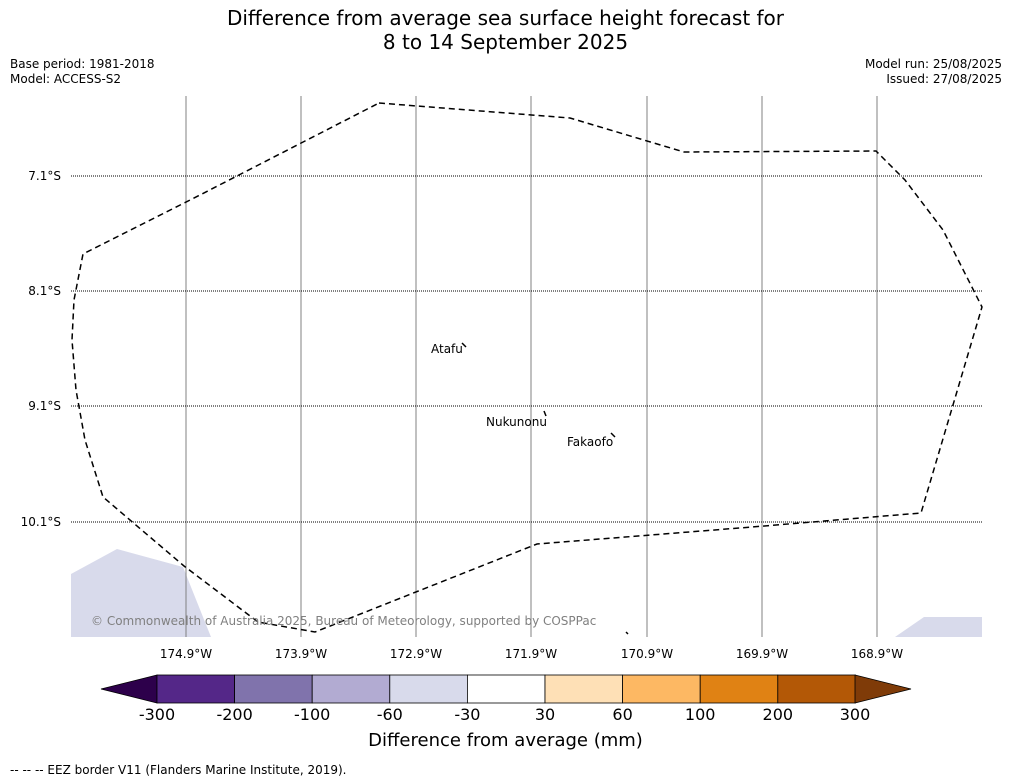 The width and height of the screenshot is (1011, 781). Describe the element at coordinates (66, 79) in the screenshot. I see `model-name: Model: ACCESS-S2` at that location.